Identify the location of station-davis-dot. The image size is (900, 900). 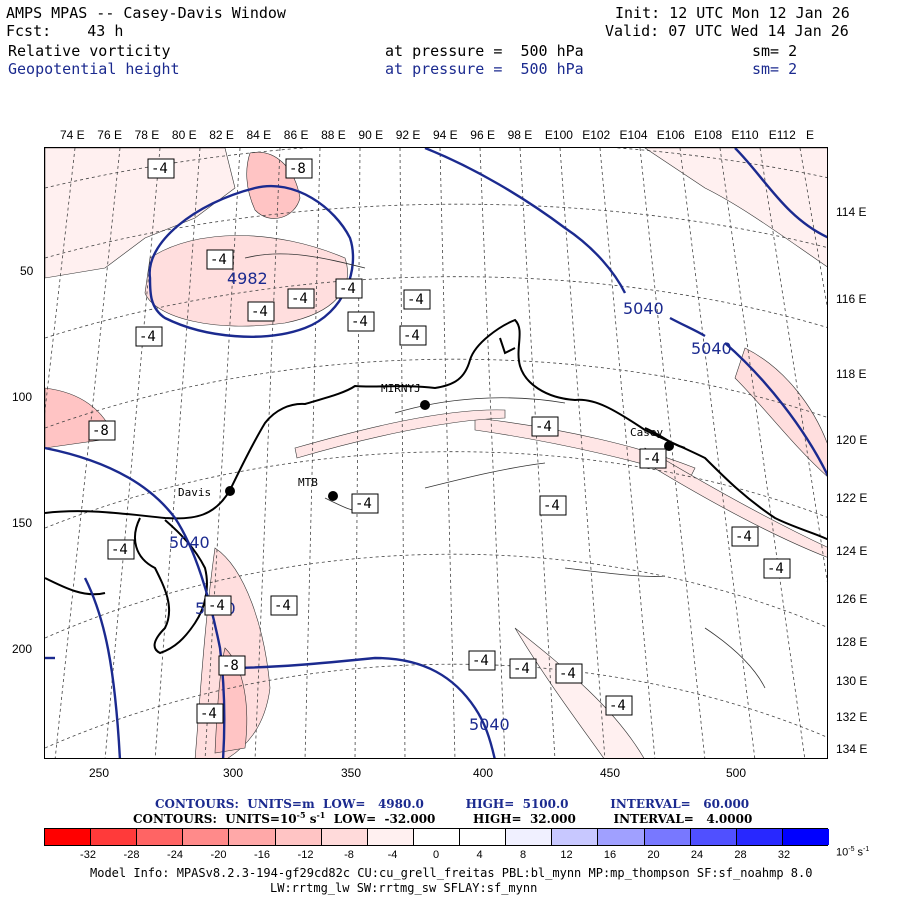
(230, 491).